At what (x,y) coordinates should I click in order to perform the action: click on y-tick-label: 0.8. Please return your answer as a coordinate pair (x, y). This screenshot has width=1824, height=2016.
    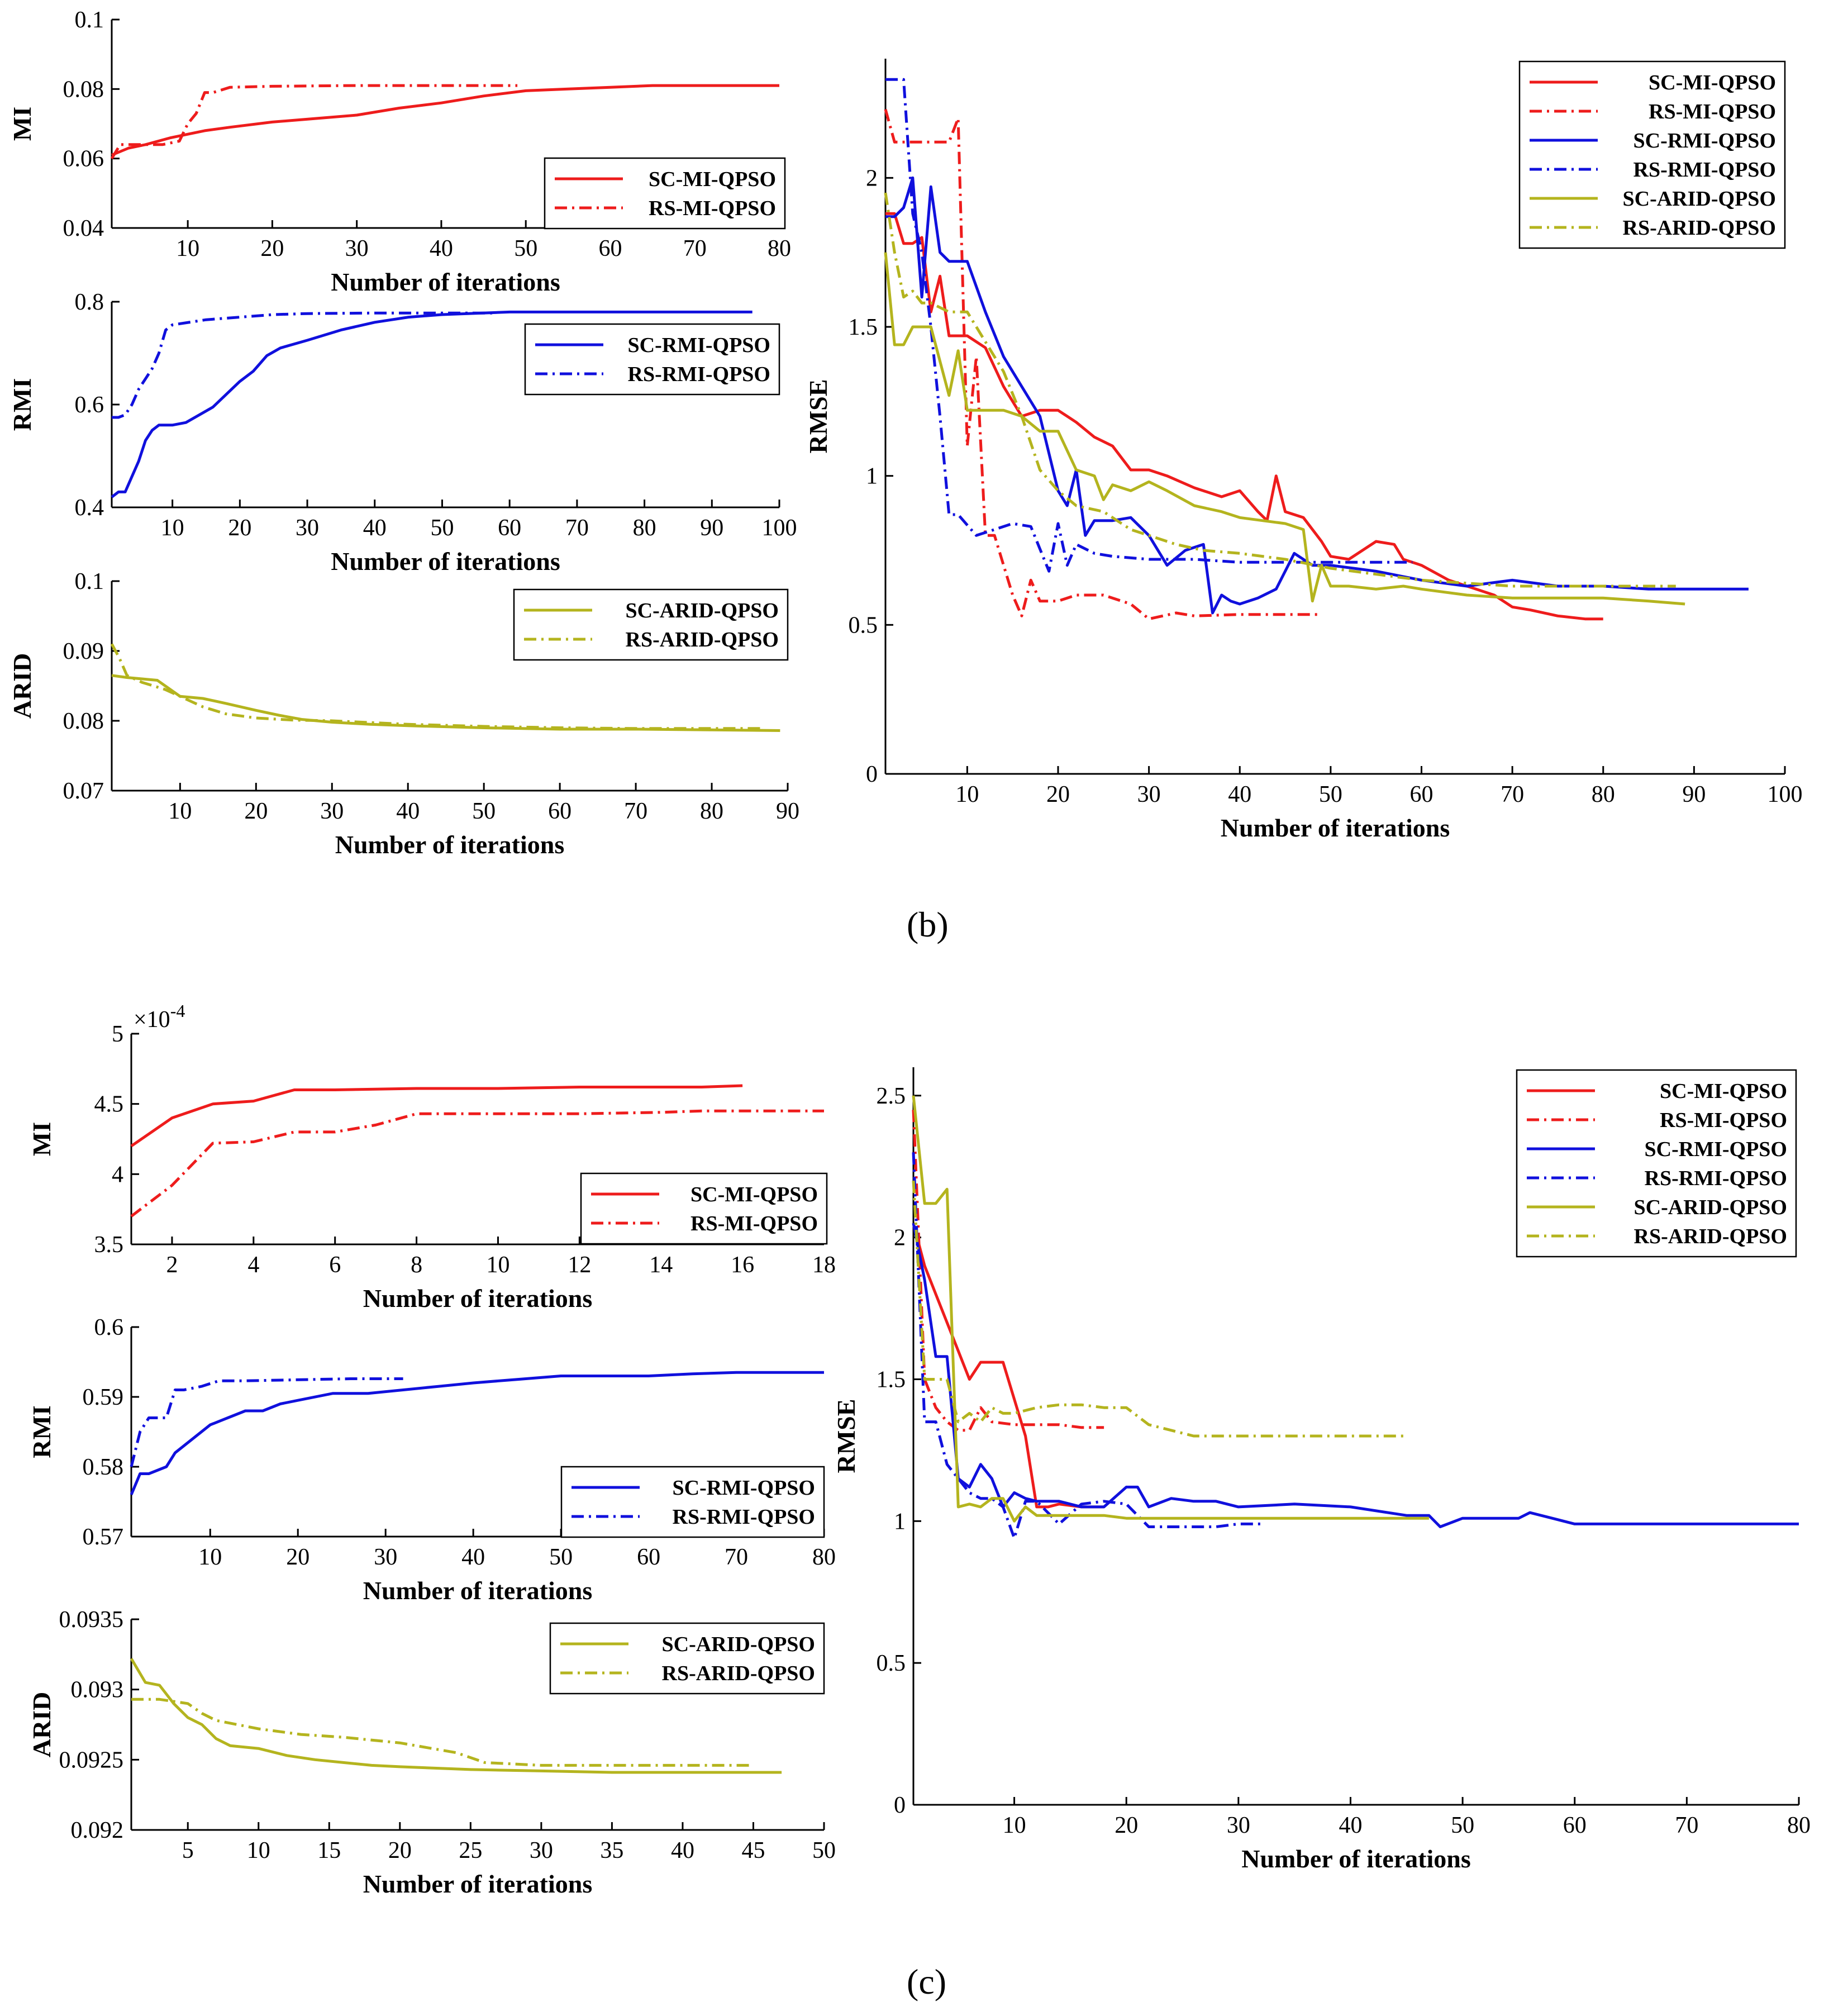
    Looking at the image, I should click on (89, 302).